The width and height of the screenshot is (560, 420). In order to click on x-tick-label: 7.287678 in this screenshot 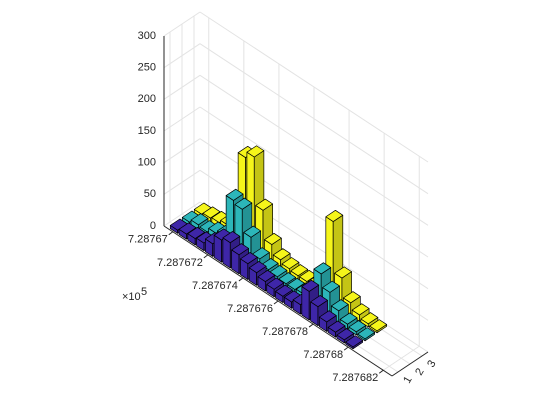, I will do `click(285, 332)`.